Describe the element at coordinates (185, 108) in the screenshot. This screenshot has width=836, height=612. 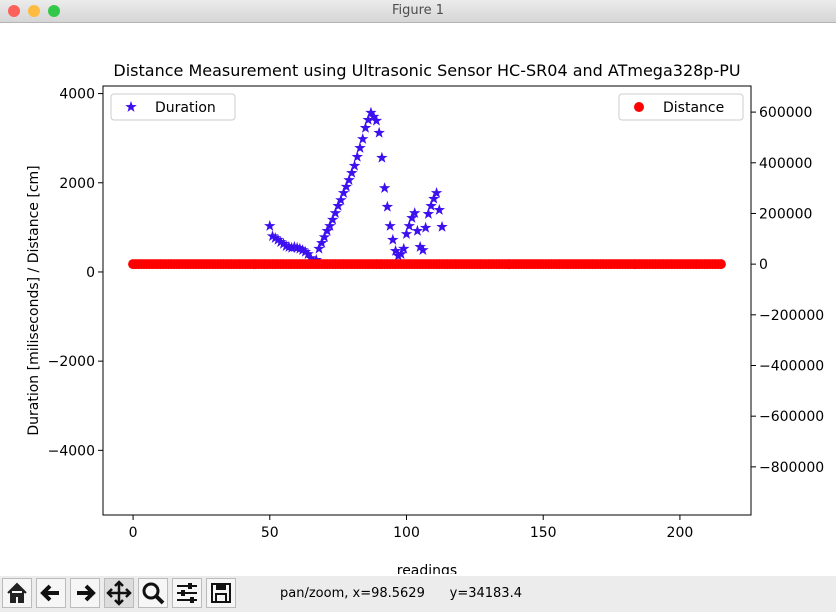
I see `legend-label: Duration` at that location.